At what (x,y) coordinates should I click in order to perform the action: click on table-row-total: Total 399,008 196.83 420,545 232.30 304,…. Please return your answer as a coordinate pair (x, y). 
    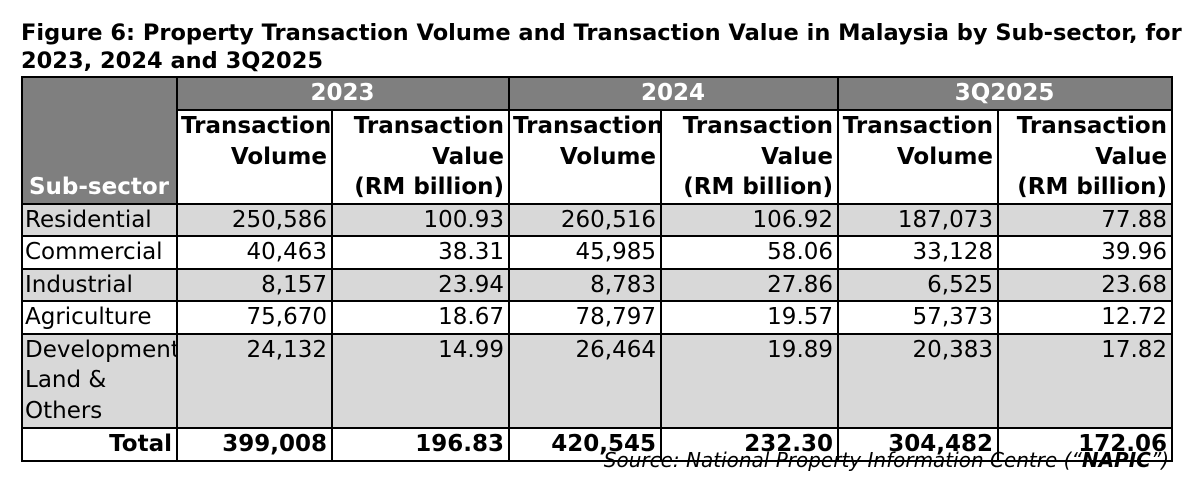
    Looking at the image, I should click on (597, 444).